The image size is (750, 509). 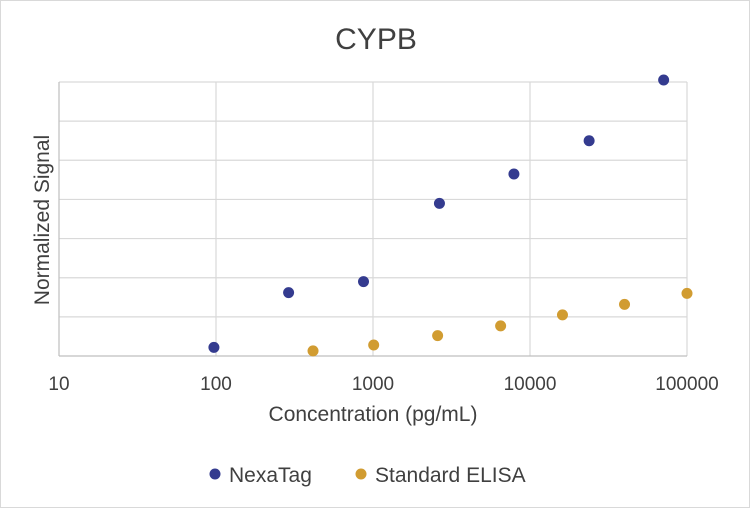 I want to click on x-axis-title: Concentration (pg/mL), so click(x=373, y=414).